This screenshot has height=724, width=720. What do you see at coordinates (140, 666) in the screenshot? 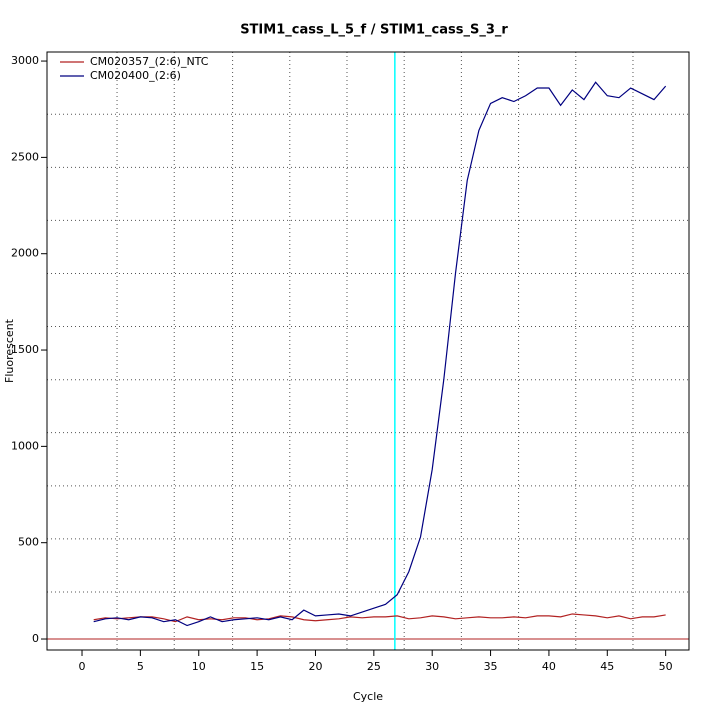
I see `x-tick-label: 5` at bounding box center [140, 666].